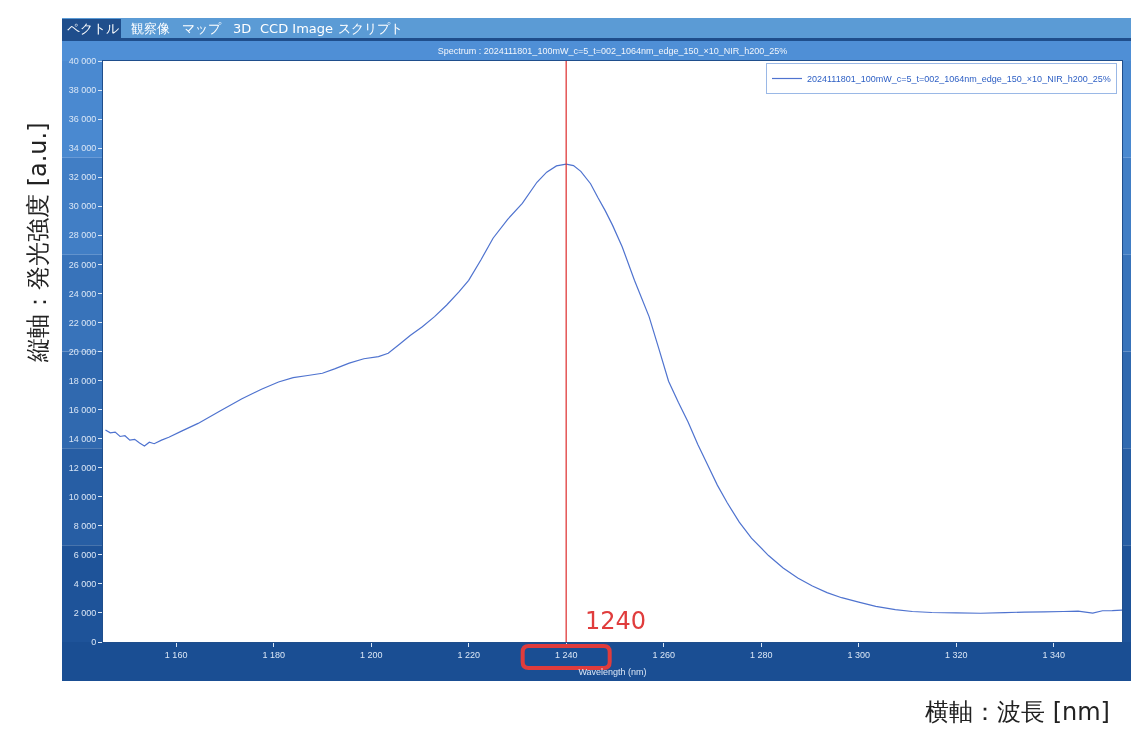 The height and width of the screenshot is (730, 1138). I want to click on y-tick-label: 0, so click(94, 642).